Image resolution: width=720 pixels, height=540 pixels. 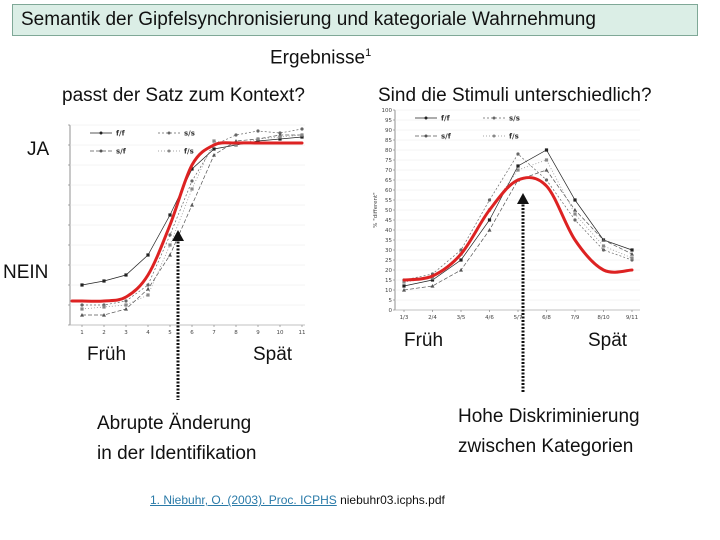 What do you see at coordinates (121, 152) in the screenshot?
I see `legend-label: s/f` at bounding box center [121, 152].